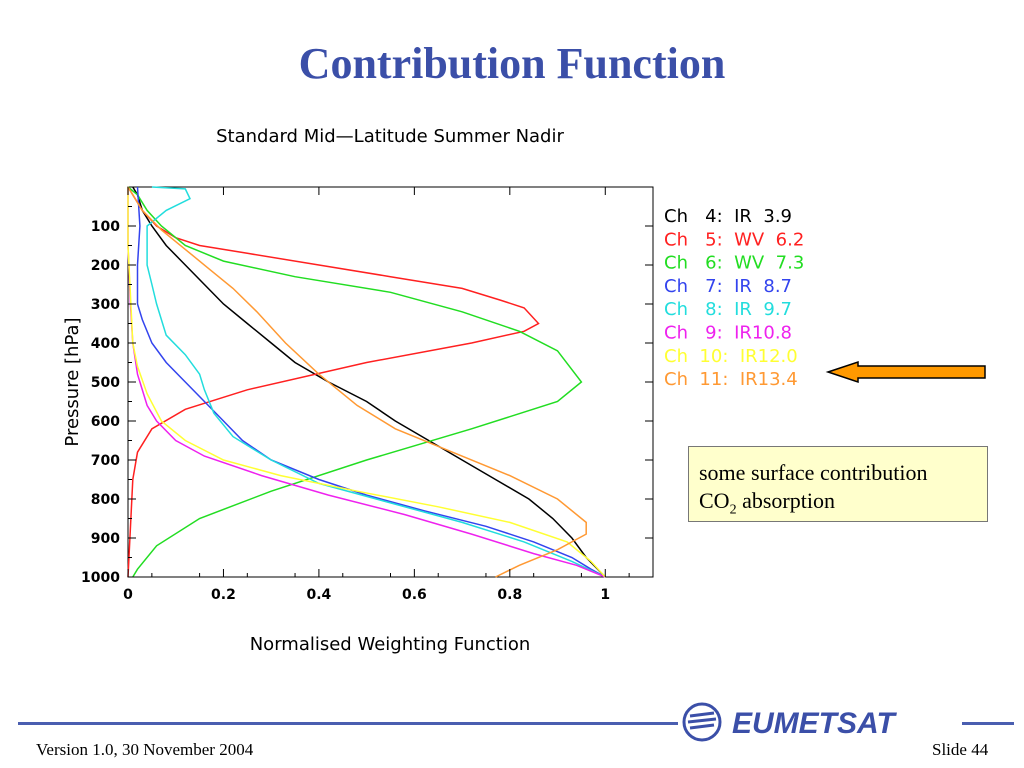  Describe the element at coordinates (105, 383) in the screenshot. I see `y-tick-label: 500` at that location.